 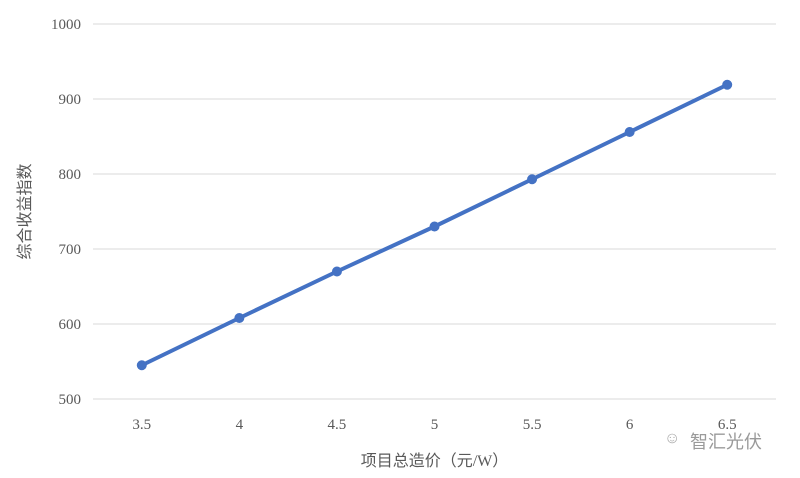 What do you see at coordinates (672, 438) in the screenshot?
I see `wechat-icon: ☺` at bounding box center [672, 438].